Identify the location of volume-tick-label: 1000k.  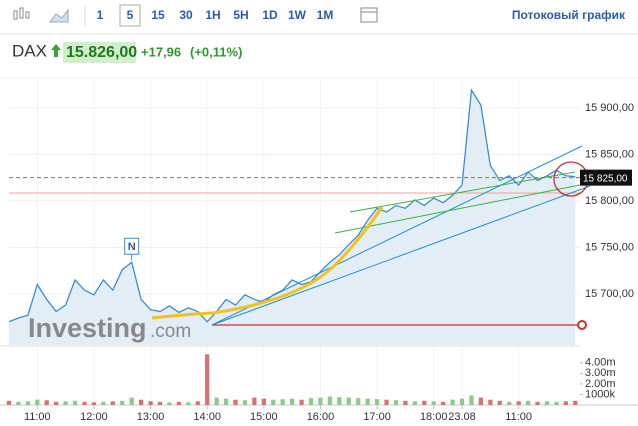
(600, 394).